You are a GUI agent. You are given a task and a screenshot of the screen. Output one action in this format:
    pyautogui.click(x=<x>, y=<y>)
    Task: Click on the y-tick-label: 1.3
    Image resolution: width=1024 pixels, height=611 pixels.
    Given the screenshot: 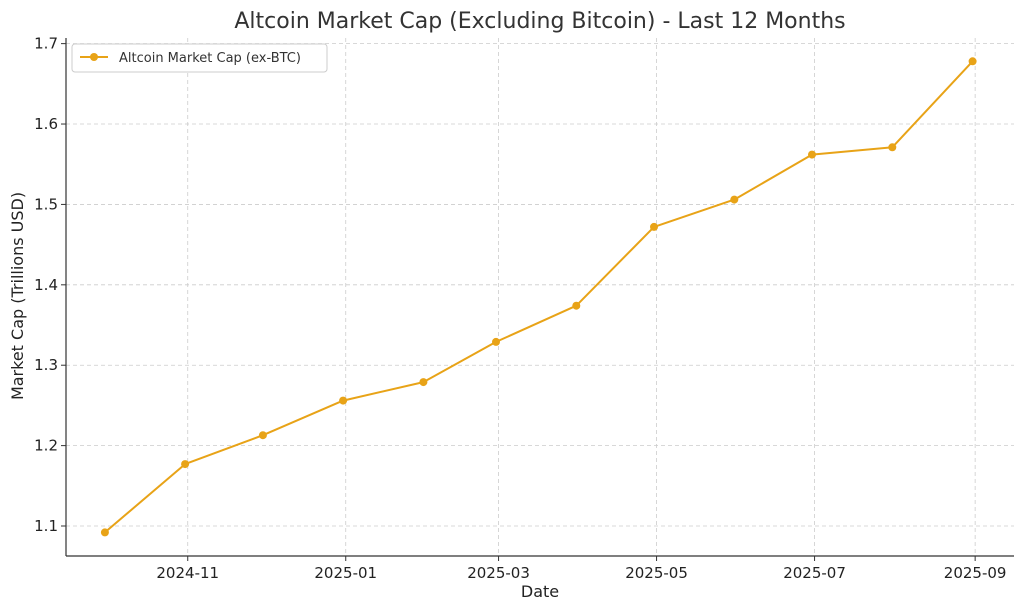 What is the action you would take?
    pyautogui.click(x=46, y=365)
    